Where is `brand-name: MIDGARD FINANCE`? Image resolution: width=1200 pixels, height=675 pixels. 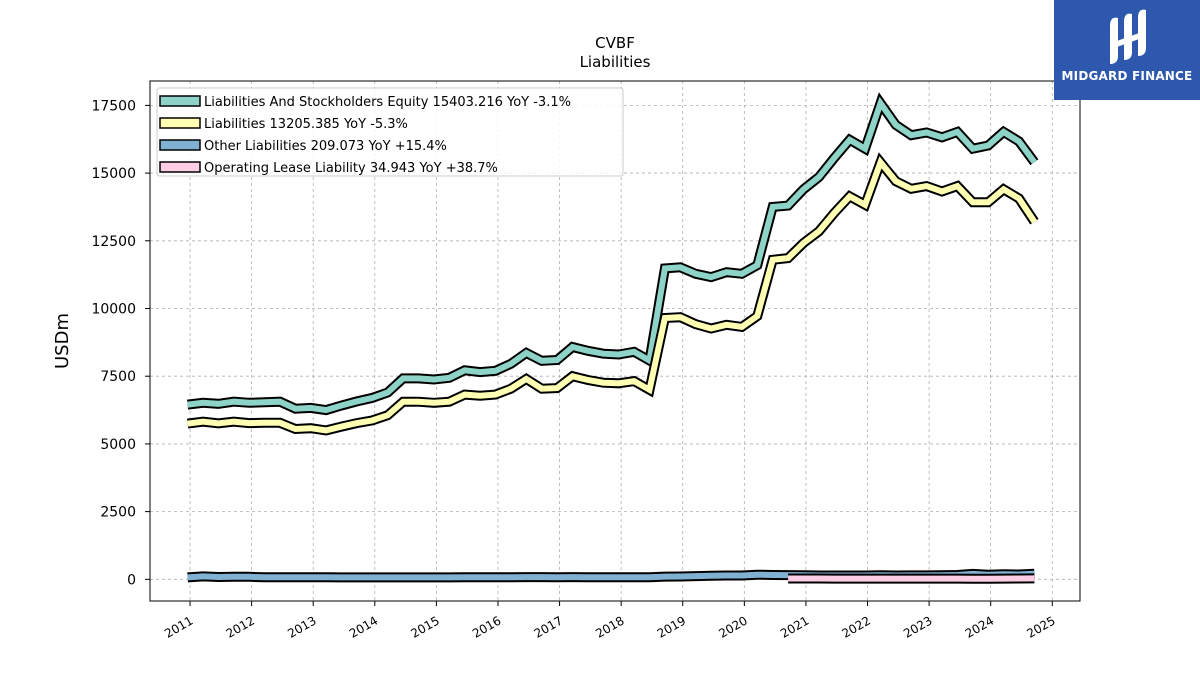 brand-name: MIDGARD FINANCE is located at coordinates (1127, 76).